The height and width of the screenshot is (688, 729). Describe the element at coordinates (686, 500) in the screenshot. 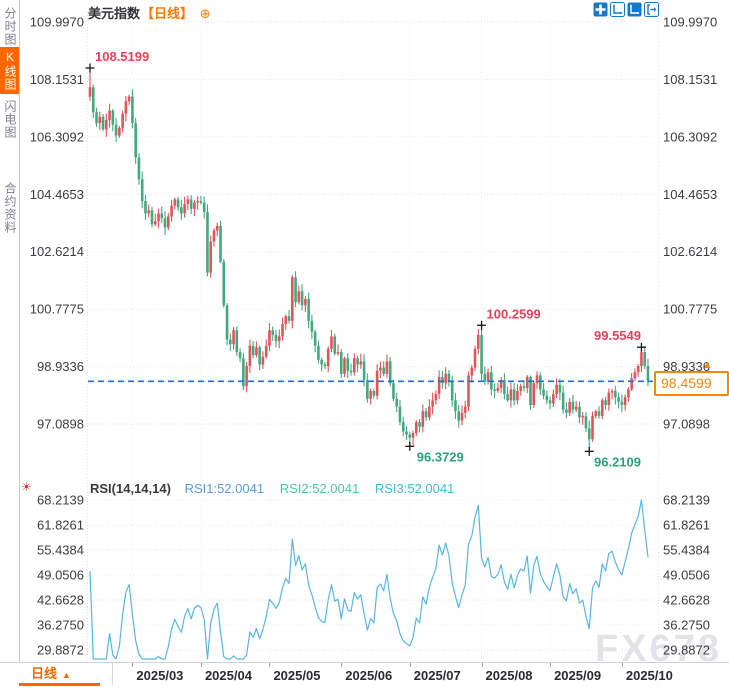

I see `rsi-y-label-right: 68.2139` at that location.